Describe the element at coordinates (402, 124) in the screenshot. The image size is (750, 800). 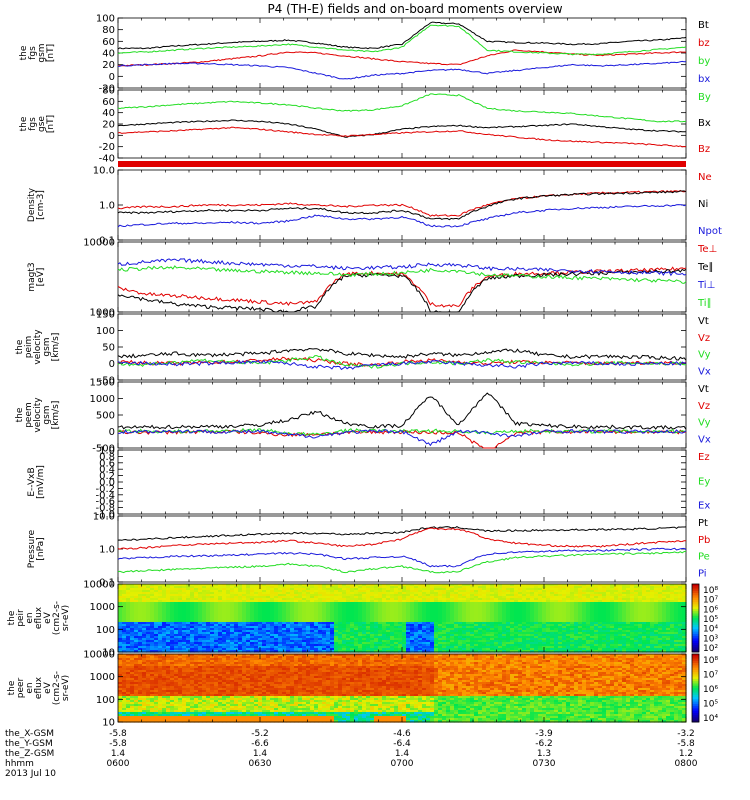
I see `panel-frame` at that location.